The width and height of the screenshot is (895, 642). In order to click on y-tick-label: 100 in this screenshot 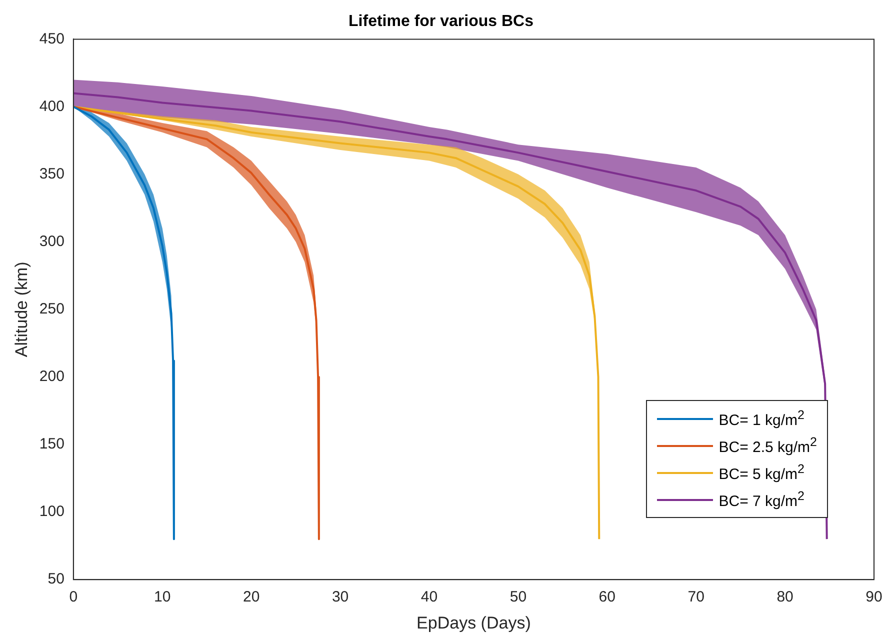, I will do `click(51, 511)`.